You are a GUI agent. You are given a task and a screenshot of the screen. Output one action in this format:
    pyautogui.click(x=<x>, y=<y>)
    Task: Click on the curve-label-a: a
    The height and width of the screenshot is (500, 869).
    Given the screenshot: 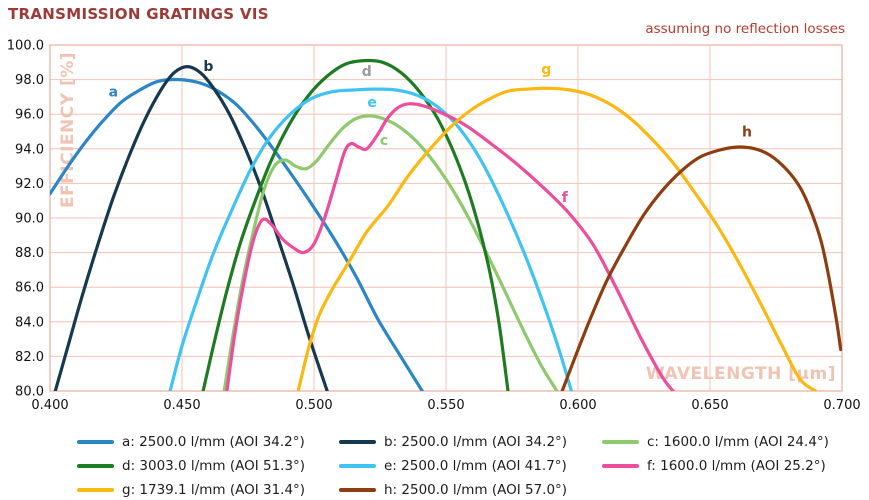 What is the action you would take?
    pyautogui.click(x=113, y=93)
    